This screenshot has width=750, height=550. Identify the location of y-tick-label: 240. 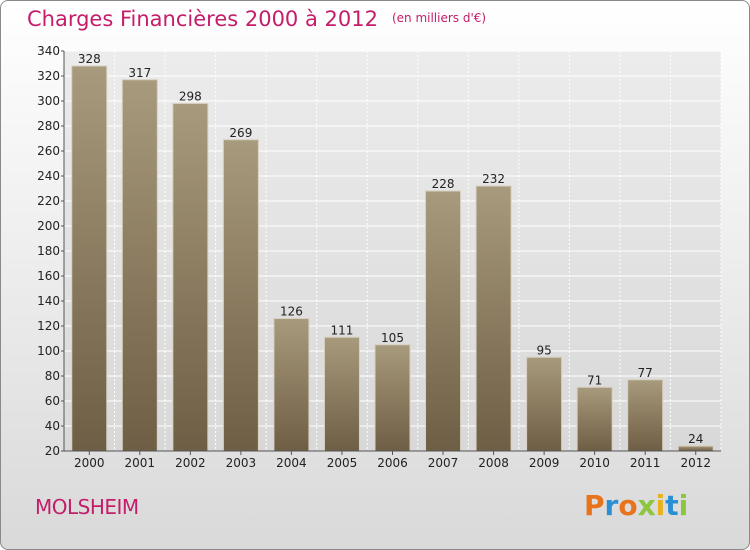
(48, 176).